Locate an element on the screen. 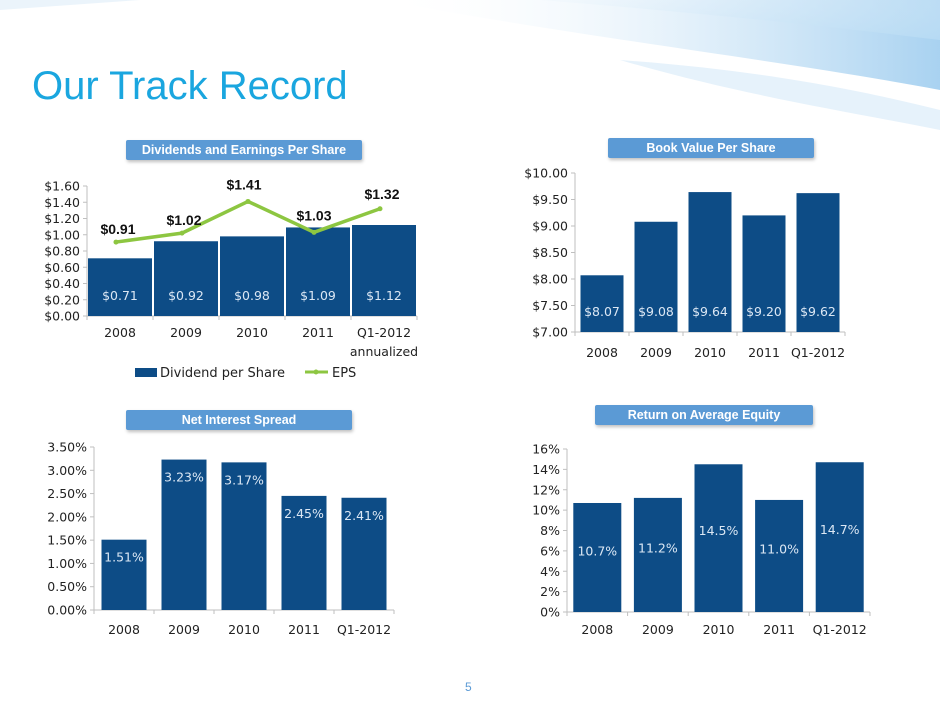 Image resolution: width=940 pixels, height=705 pixels. bar-data-label: 2.45% is located at coordinates (304, 513).